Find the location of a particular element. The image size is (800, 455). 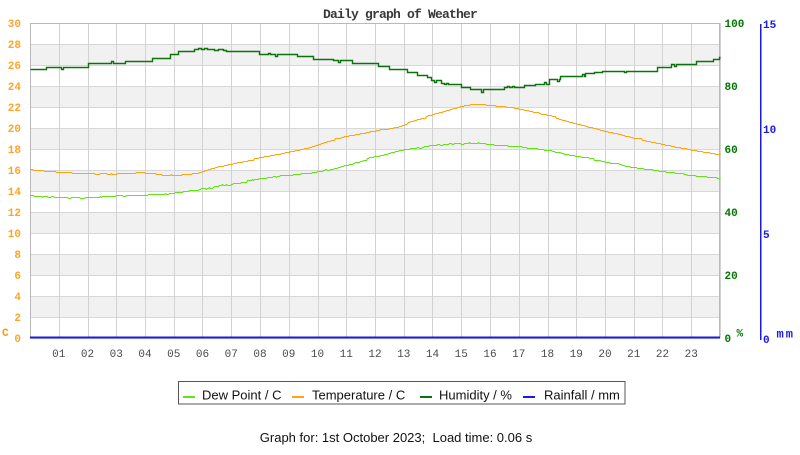

svg-text: 21 is located at coordinates (634, 355).